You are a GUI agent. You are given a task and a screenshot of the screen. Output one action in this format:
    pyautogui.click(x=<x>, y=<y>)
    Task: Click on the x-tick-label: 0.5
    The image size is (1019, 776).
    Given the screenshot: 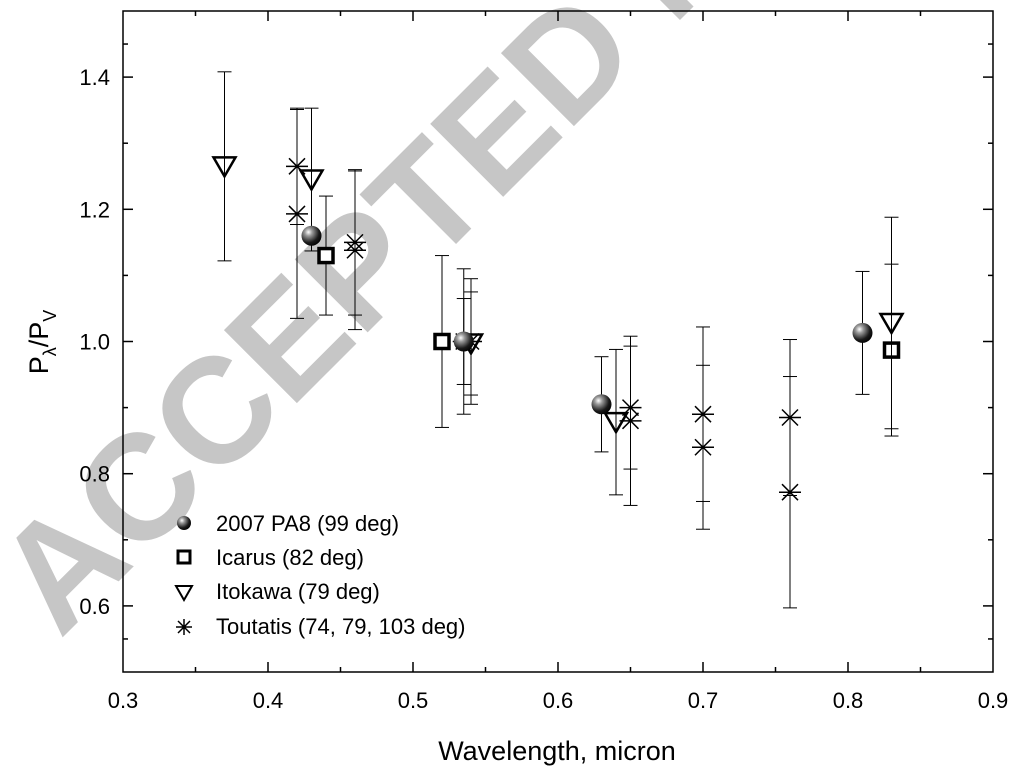 What is the action you would take?
    pyautogui.click(x=413, y=700)
    